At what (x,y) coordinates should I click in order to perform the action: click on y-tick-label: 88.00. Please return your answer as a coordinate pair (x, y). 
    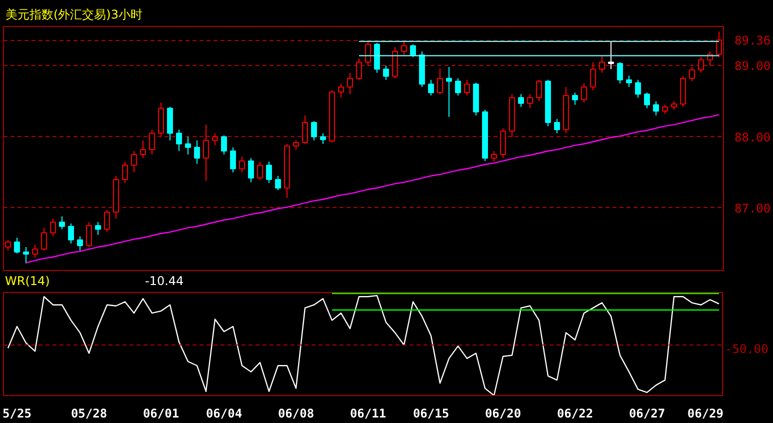
    Looking at the image, I should click on (752, 137).